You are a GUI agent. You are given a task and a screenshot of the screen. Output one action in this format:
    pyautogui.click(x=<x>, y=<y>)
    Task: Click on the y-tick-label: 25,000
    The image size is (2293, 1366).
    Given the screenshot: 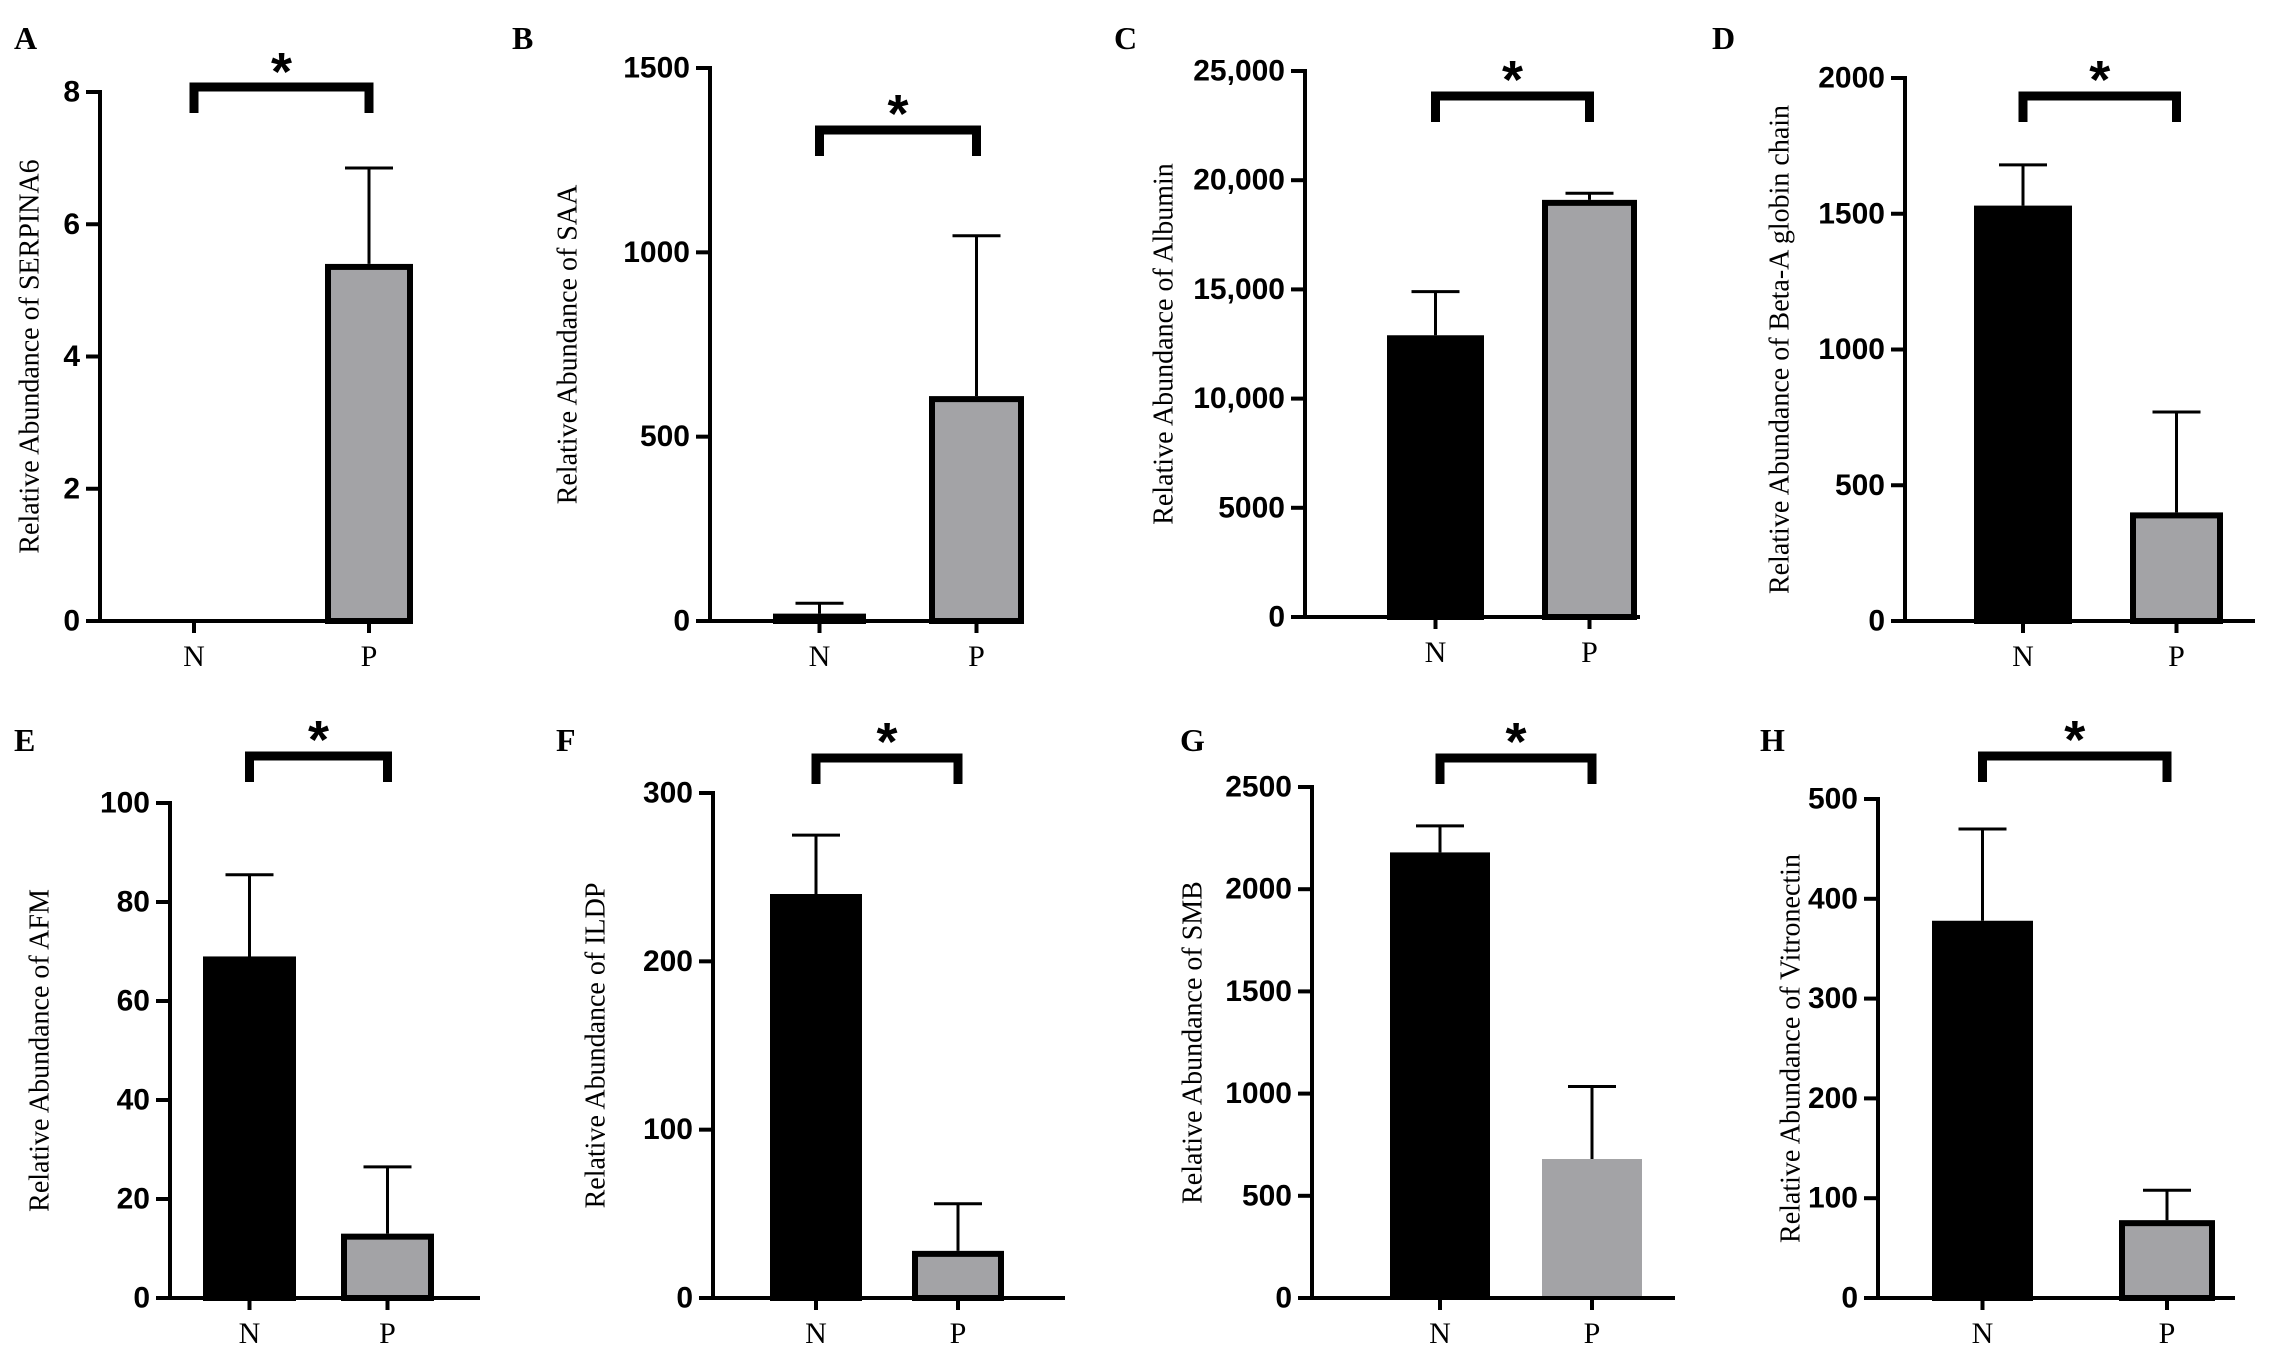 What is the action you would take?
    pyautogui.click(x=1239, y=71)
    